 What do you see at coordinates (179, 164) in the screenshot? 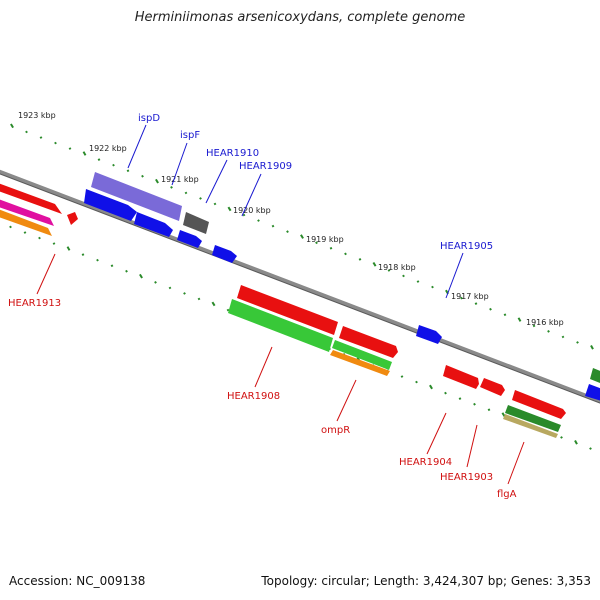
I see `leader-ispF` at bounding box center [179, 164].